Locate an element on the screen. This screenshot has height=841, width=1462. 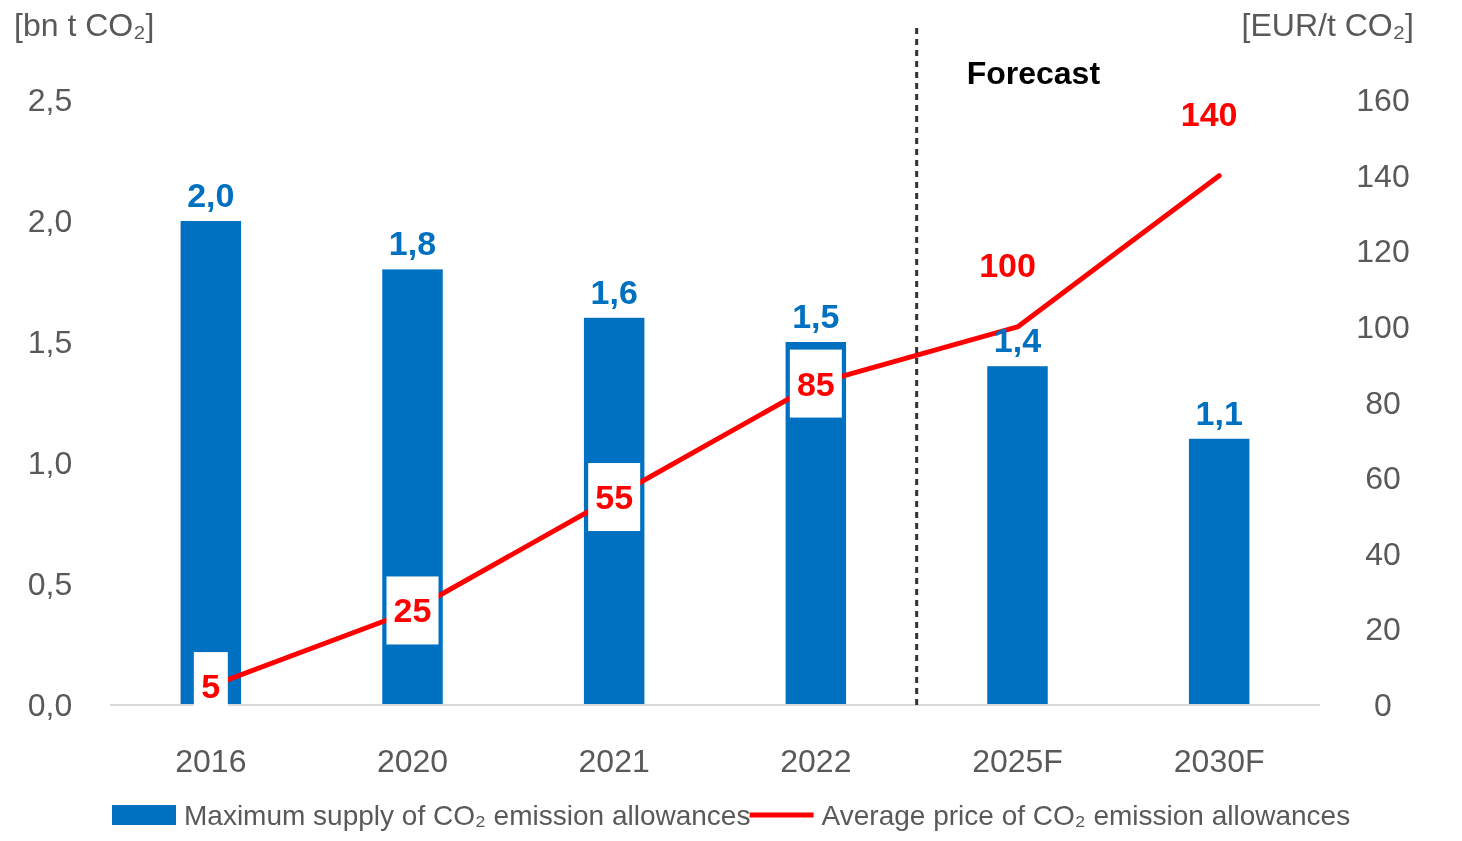
y2-tick-label: 20 is located at coordinates (1383, 629).